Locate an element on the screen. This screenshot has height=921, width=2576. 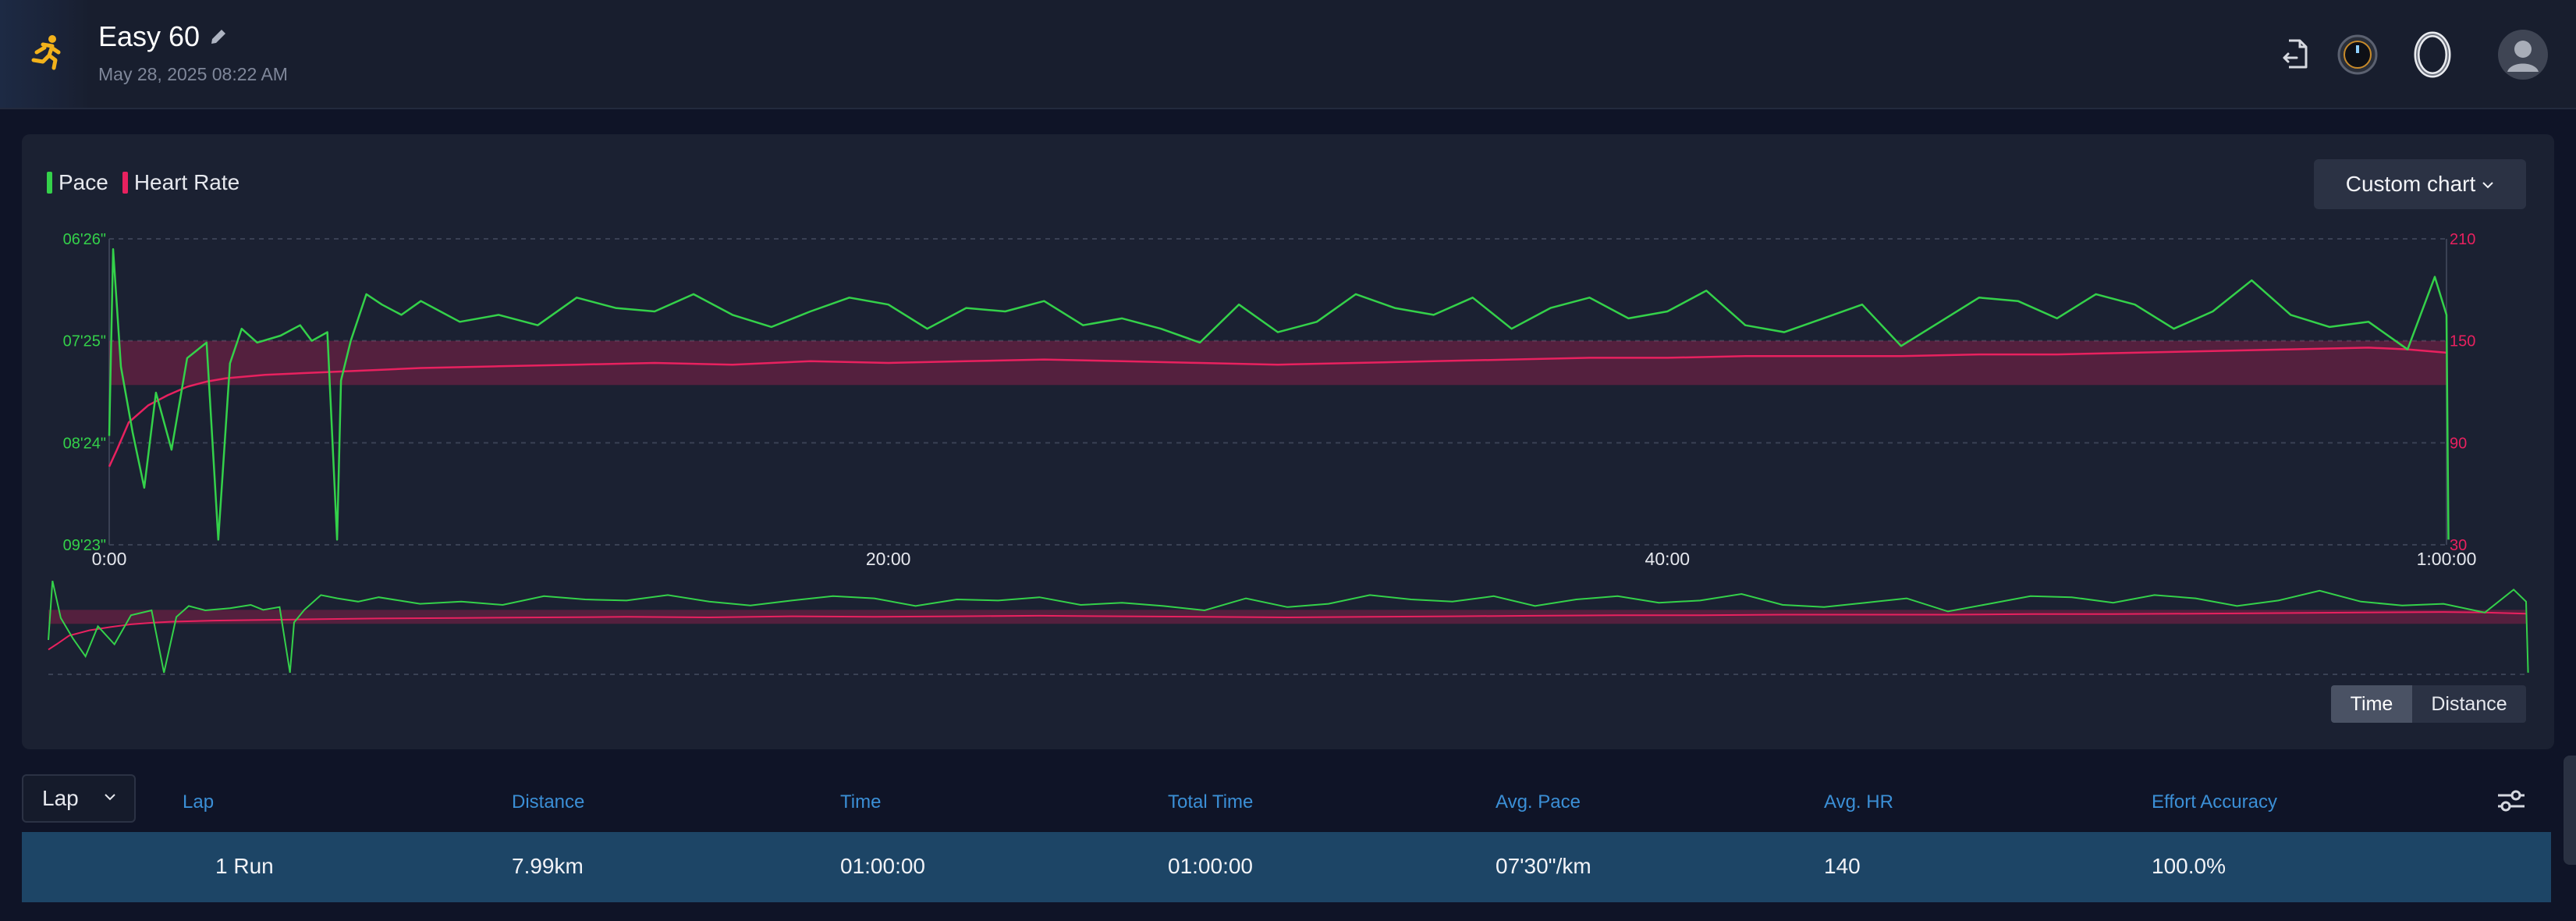
side-panel-handle is located at coordinates (2570, 810).